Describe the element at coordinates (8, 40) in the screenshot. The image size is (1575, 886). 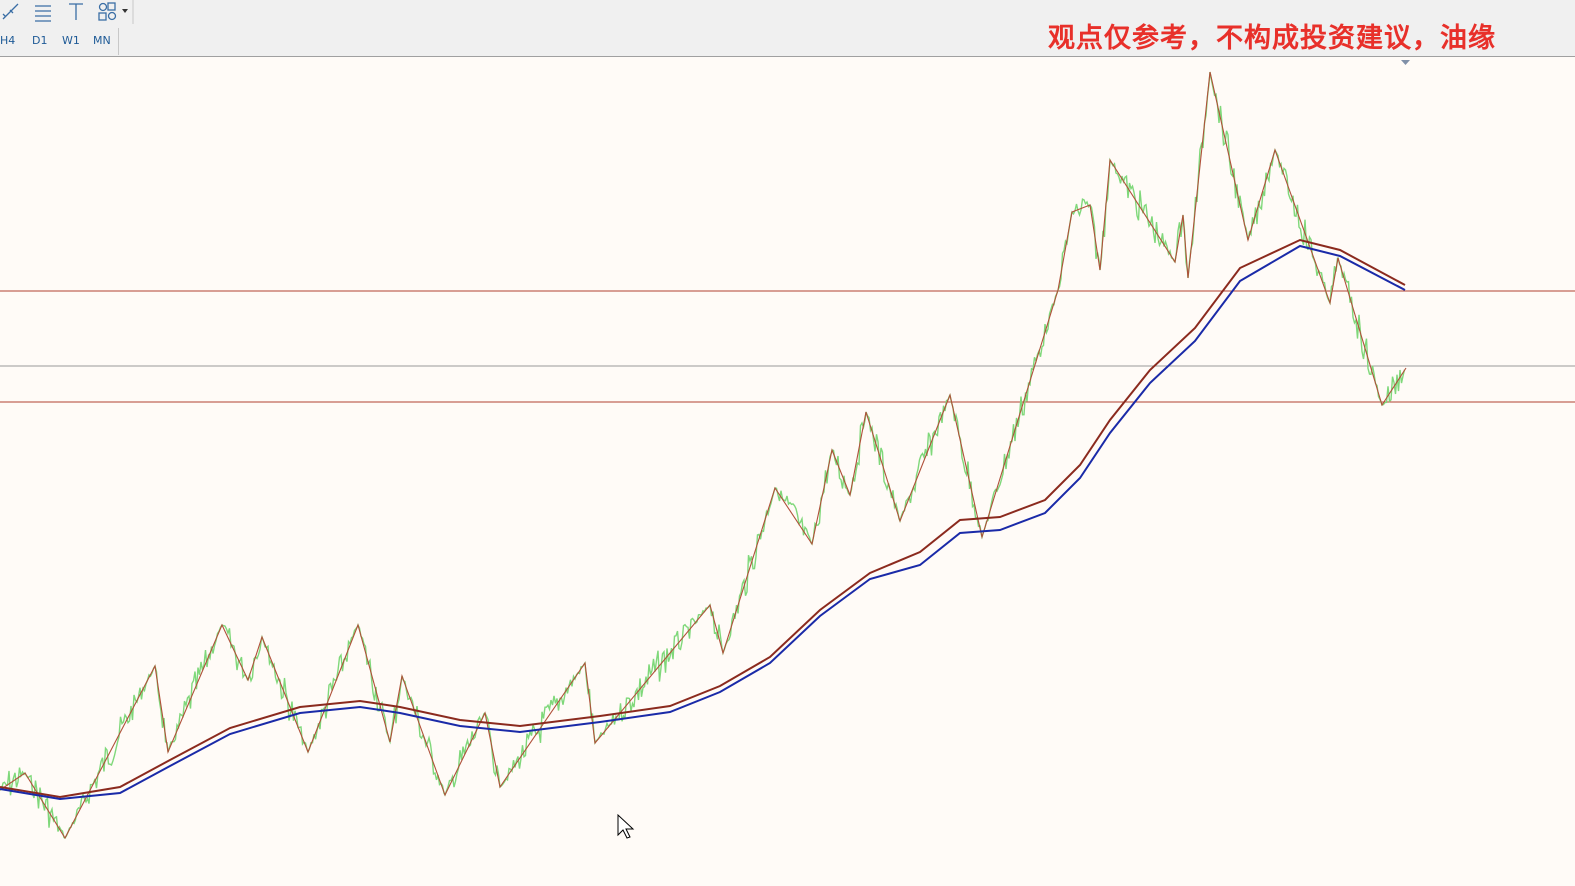
I see `timeframe-button: H4` at that location.